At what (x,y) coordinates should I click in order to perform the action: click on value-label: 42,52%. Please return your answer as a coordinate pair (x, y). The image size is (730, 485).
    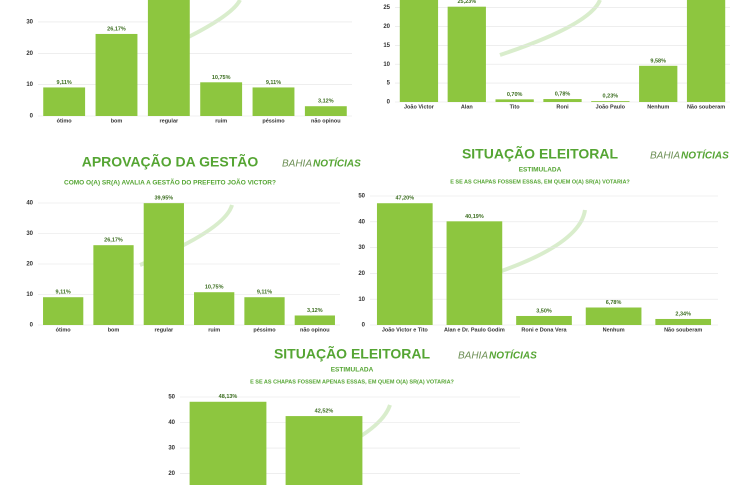
    Looking at the image, I should click on (324, 412).